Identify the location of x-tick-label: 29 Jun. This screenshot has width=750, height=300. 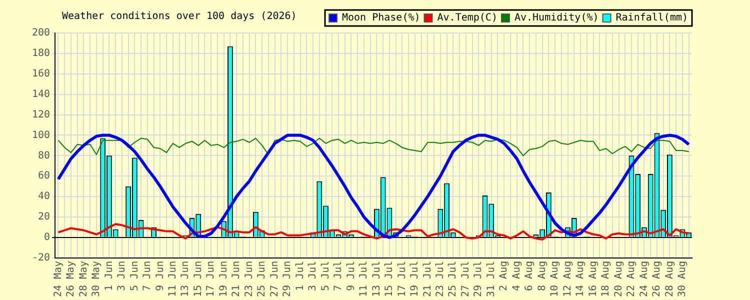
(288, 278).